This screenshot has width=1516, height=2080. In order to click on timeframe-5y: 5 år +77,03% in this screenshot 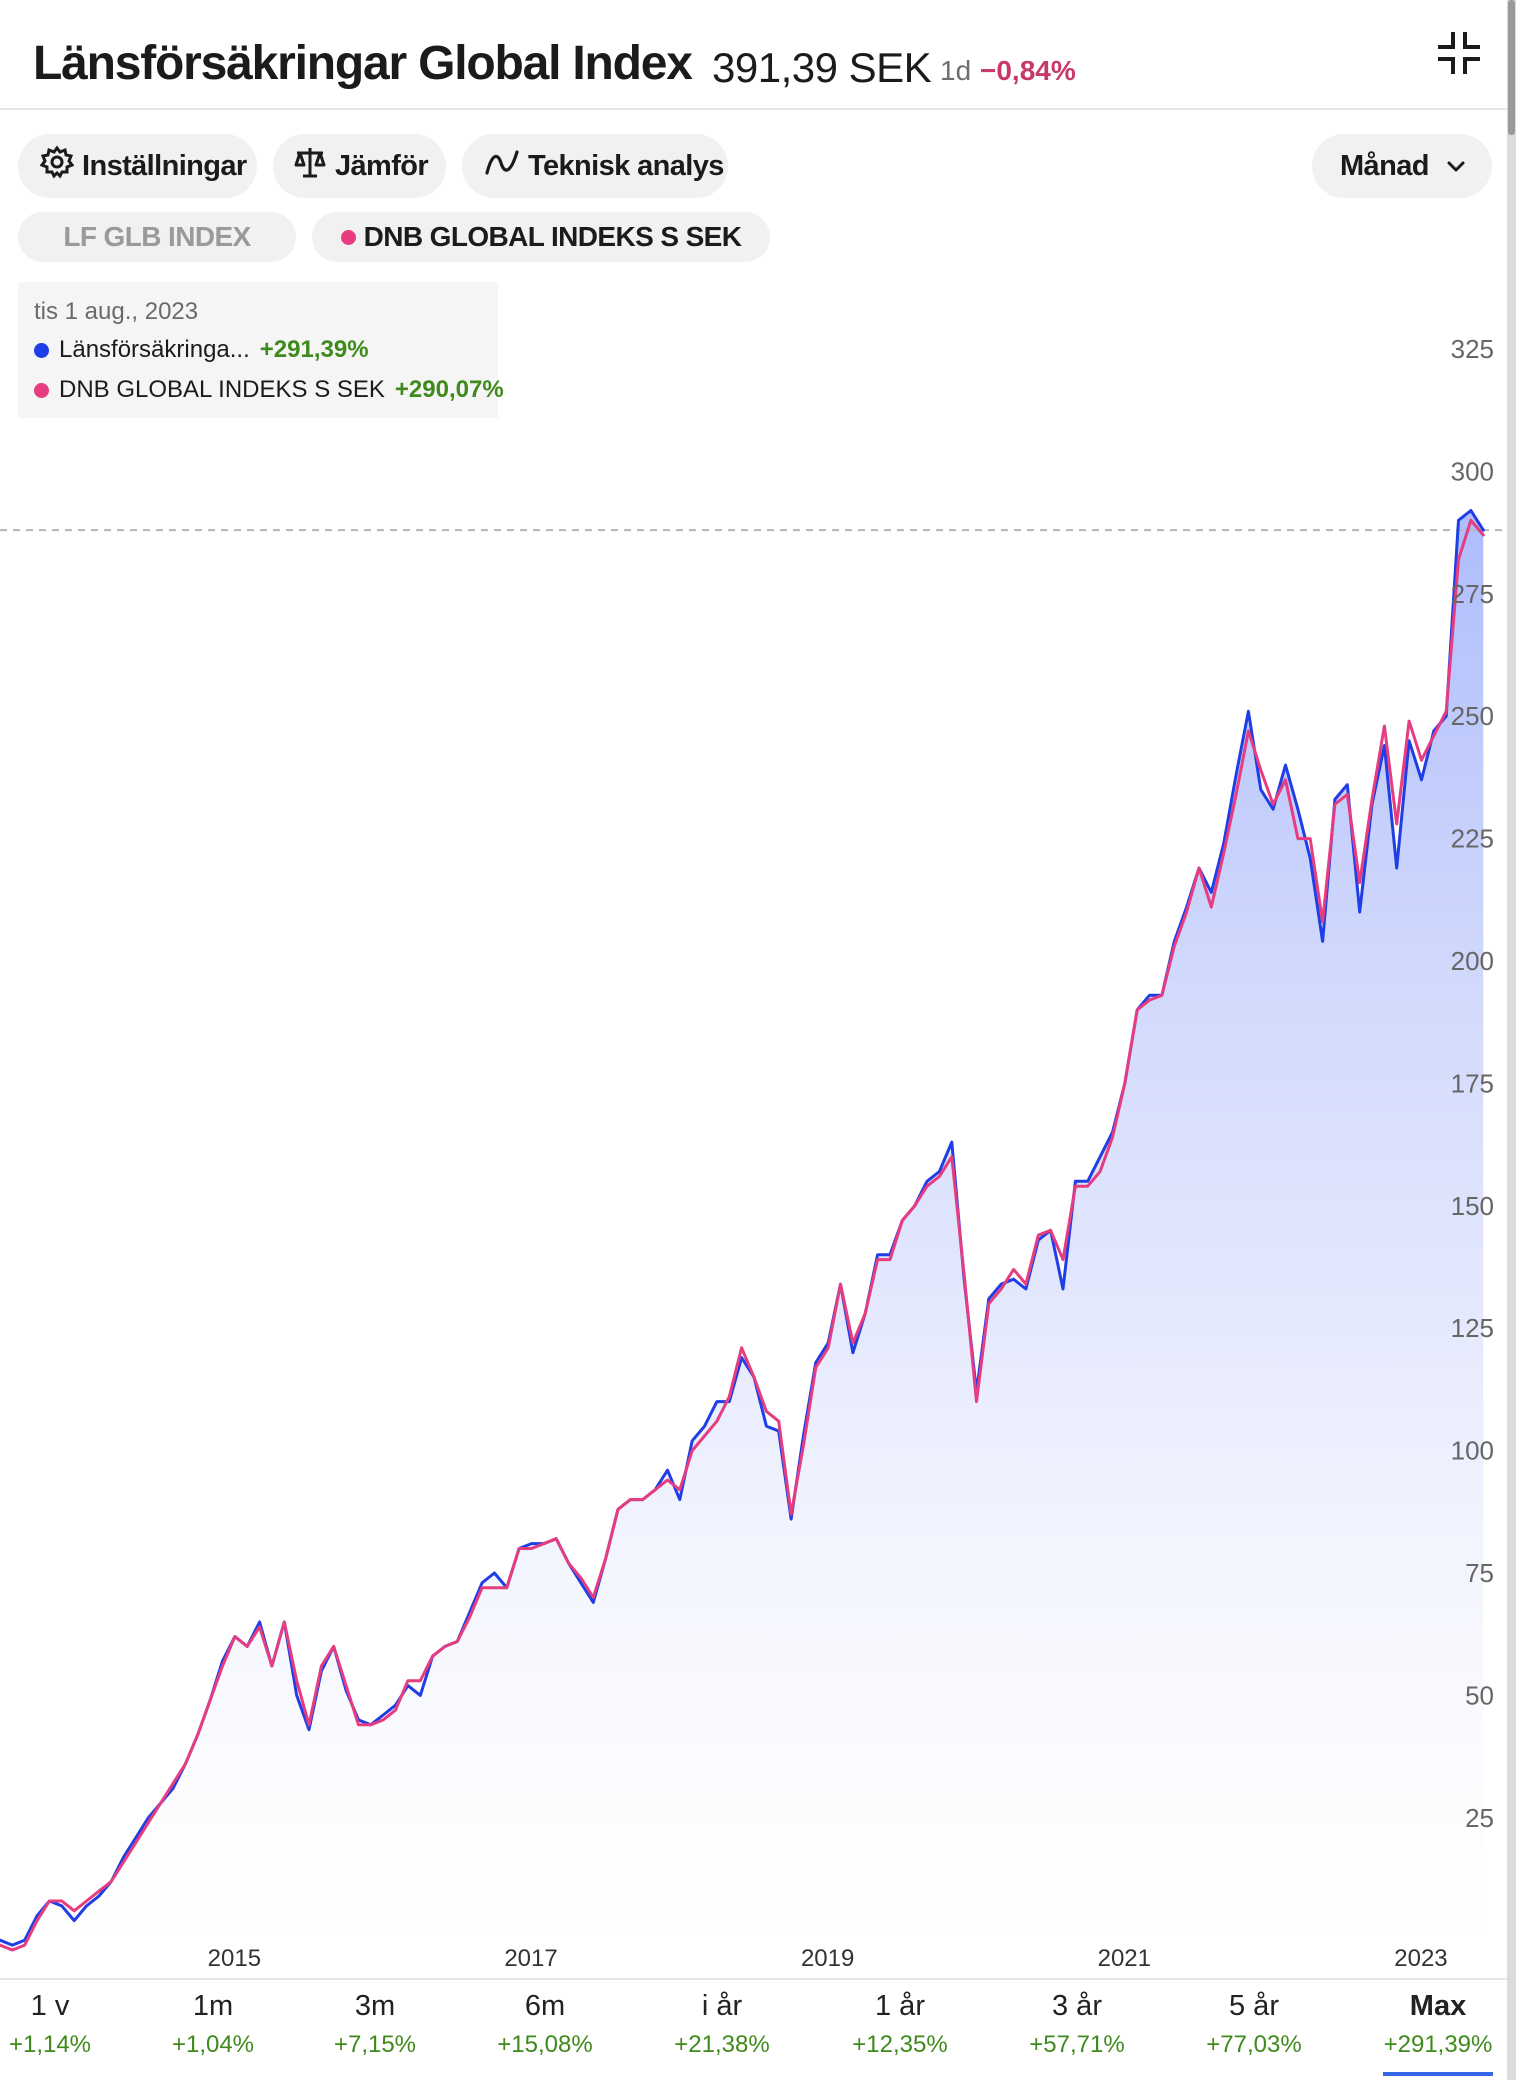, I will do `click(1254, 2033)`.